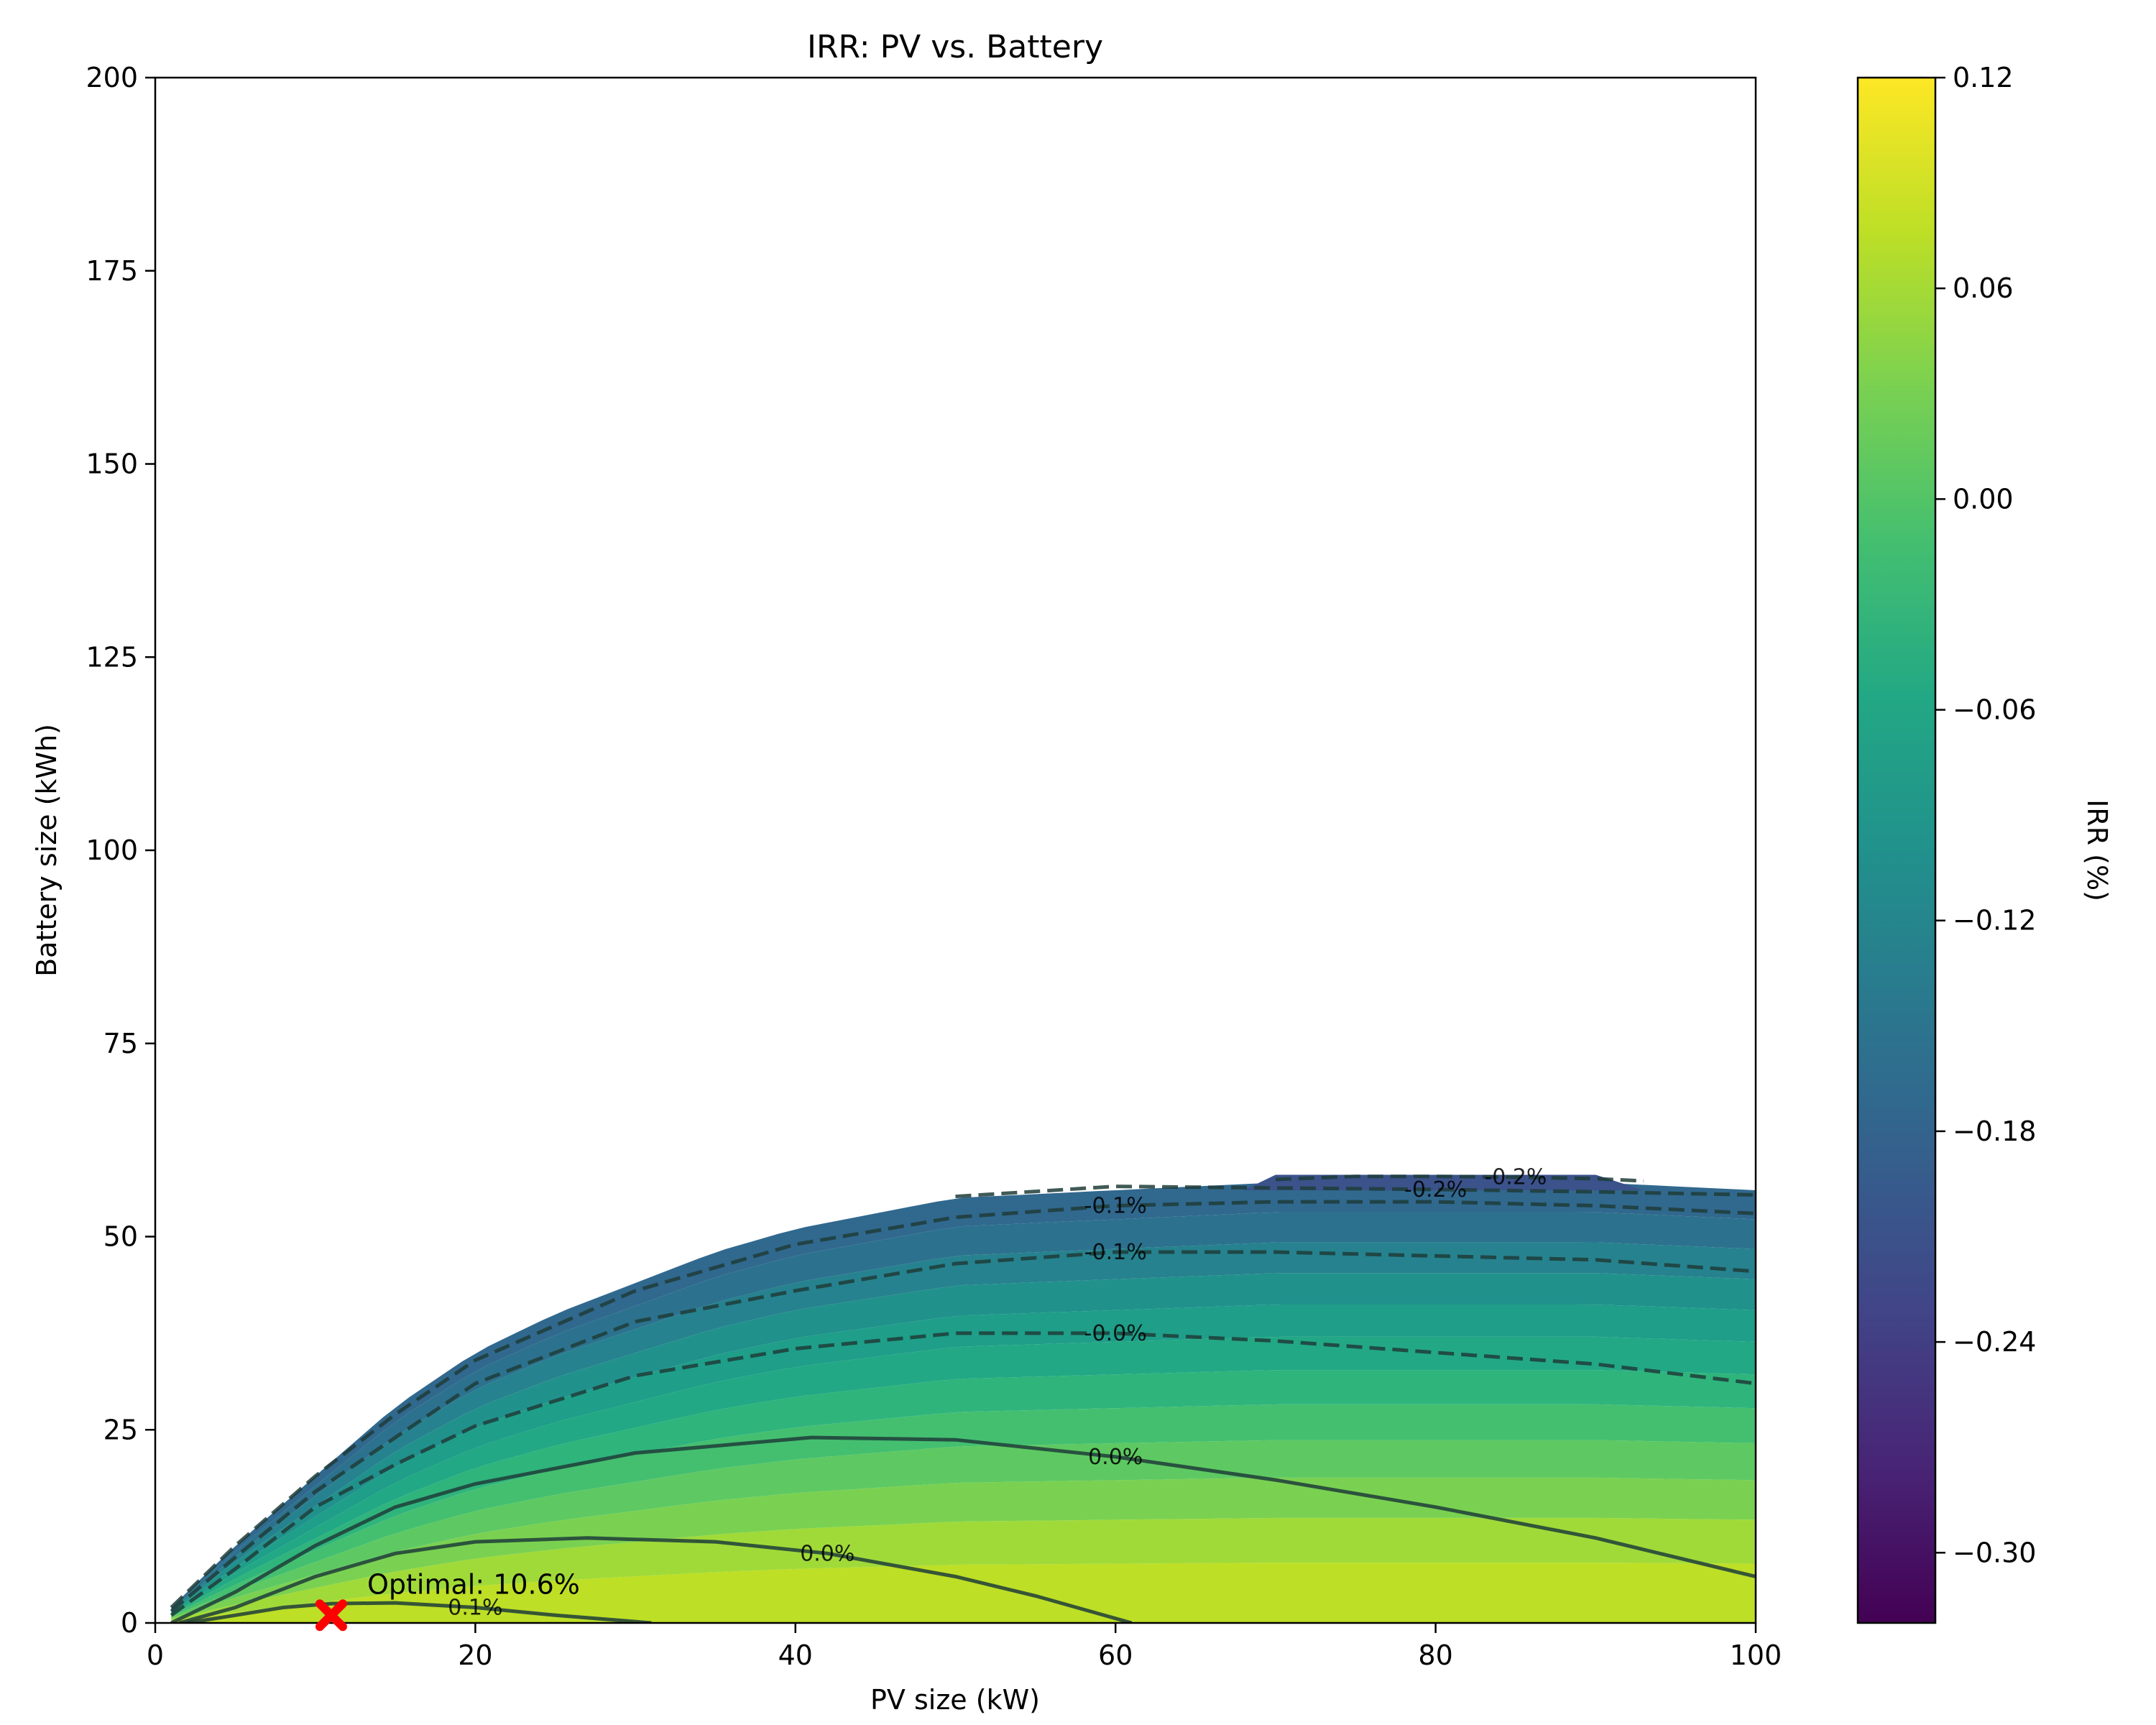 This screenshot has width=2156, height=1725. I want to click on chart-title: IRR: PV vs. Battery, so click(955, 47).